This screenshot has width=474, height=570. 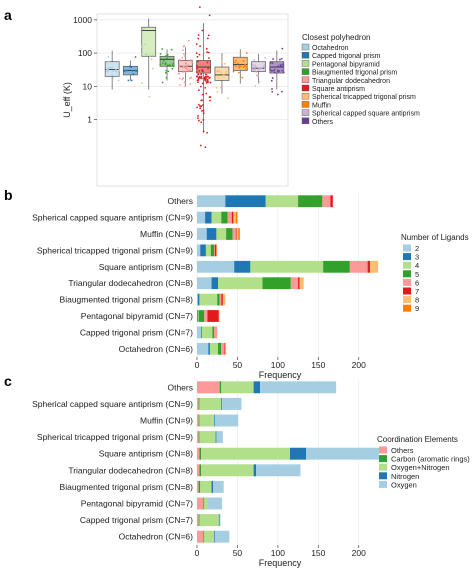 What do you see at coordinates (112, 69) in the screenshot?
I see `box-octahedron` at bounding box center [112, 69].